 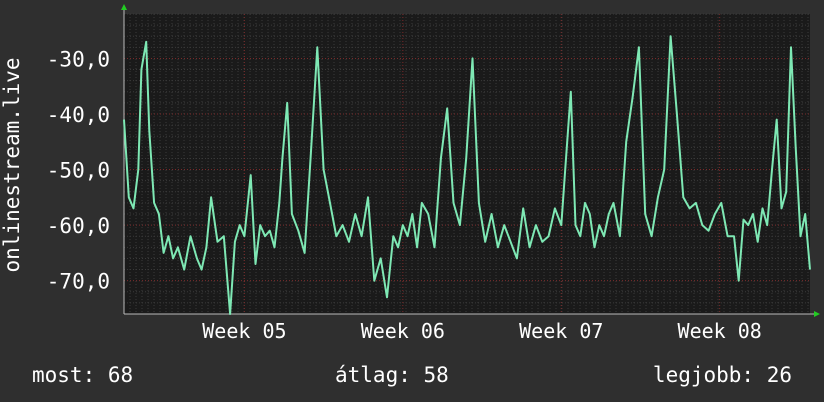 I want to click on average-value: átlag: 58, so click(x=392, y=375).